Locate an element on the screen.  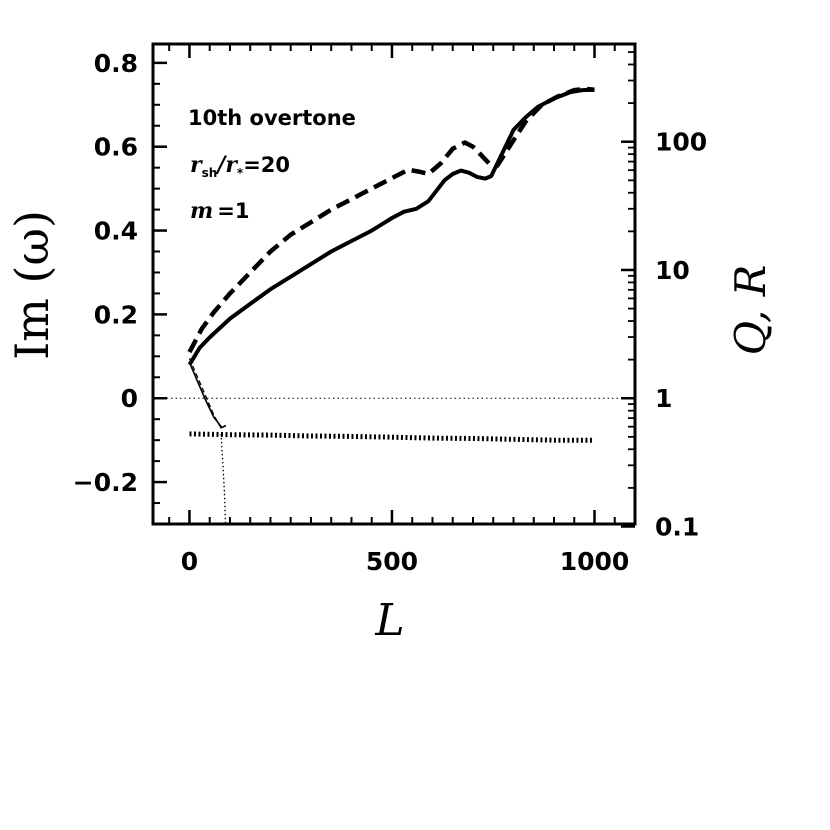
annotation-radius-ratio: rsh/r*=20 is located at coordinates (240, 166).